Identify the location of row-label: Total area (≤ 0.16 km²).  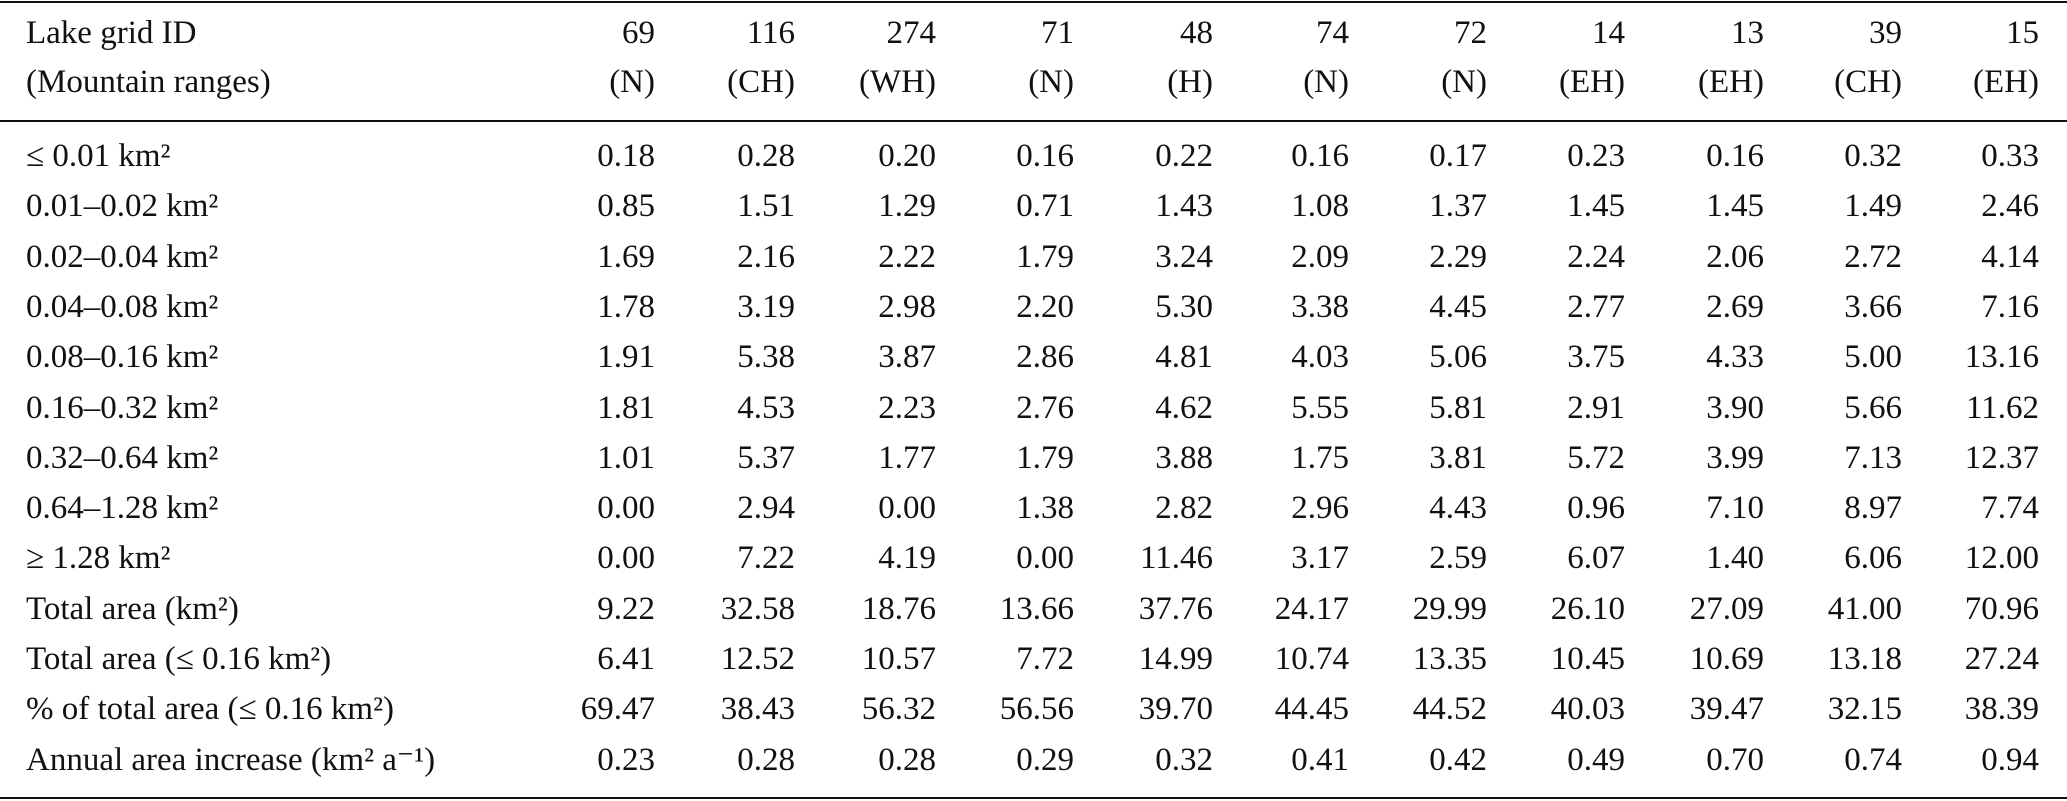
(179, 659).